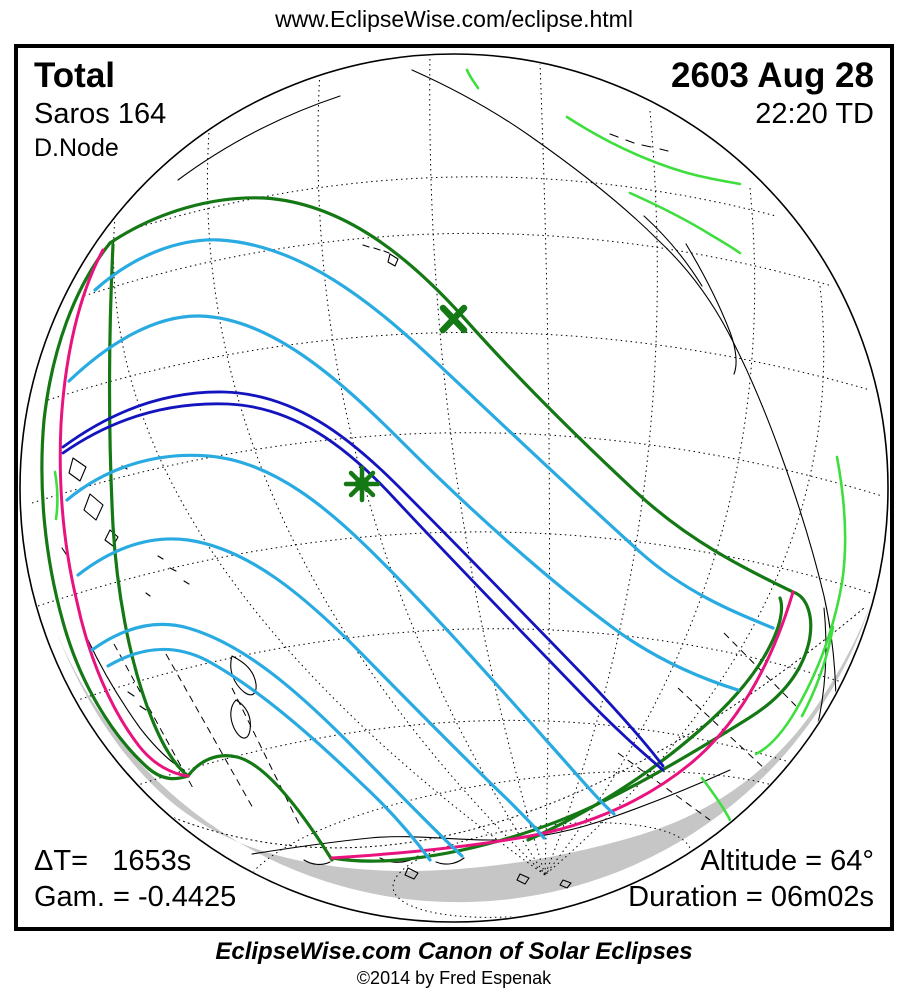 The height and width of the screenshot is (1004, 908). What do you see at coordinates (56, 495) in the screenshot?
I see `highlight-japan` at bounding box center [56, 495].